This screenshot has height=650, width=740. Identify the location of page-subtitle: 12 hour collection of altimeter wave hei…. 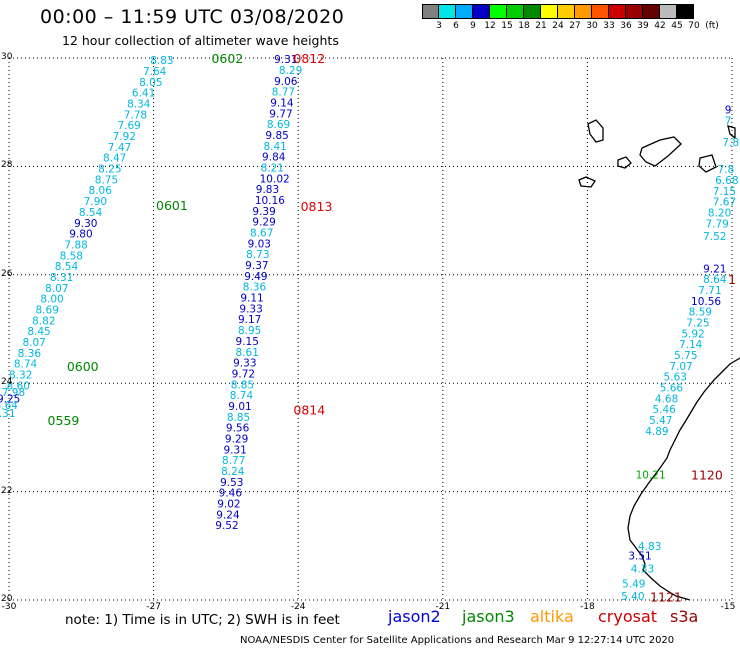
(200, 40).